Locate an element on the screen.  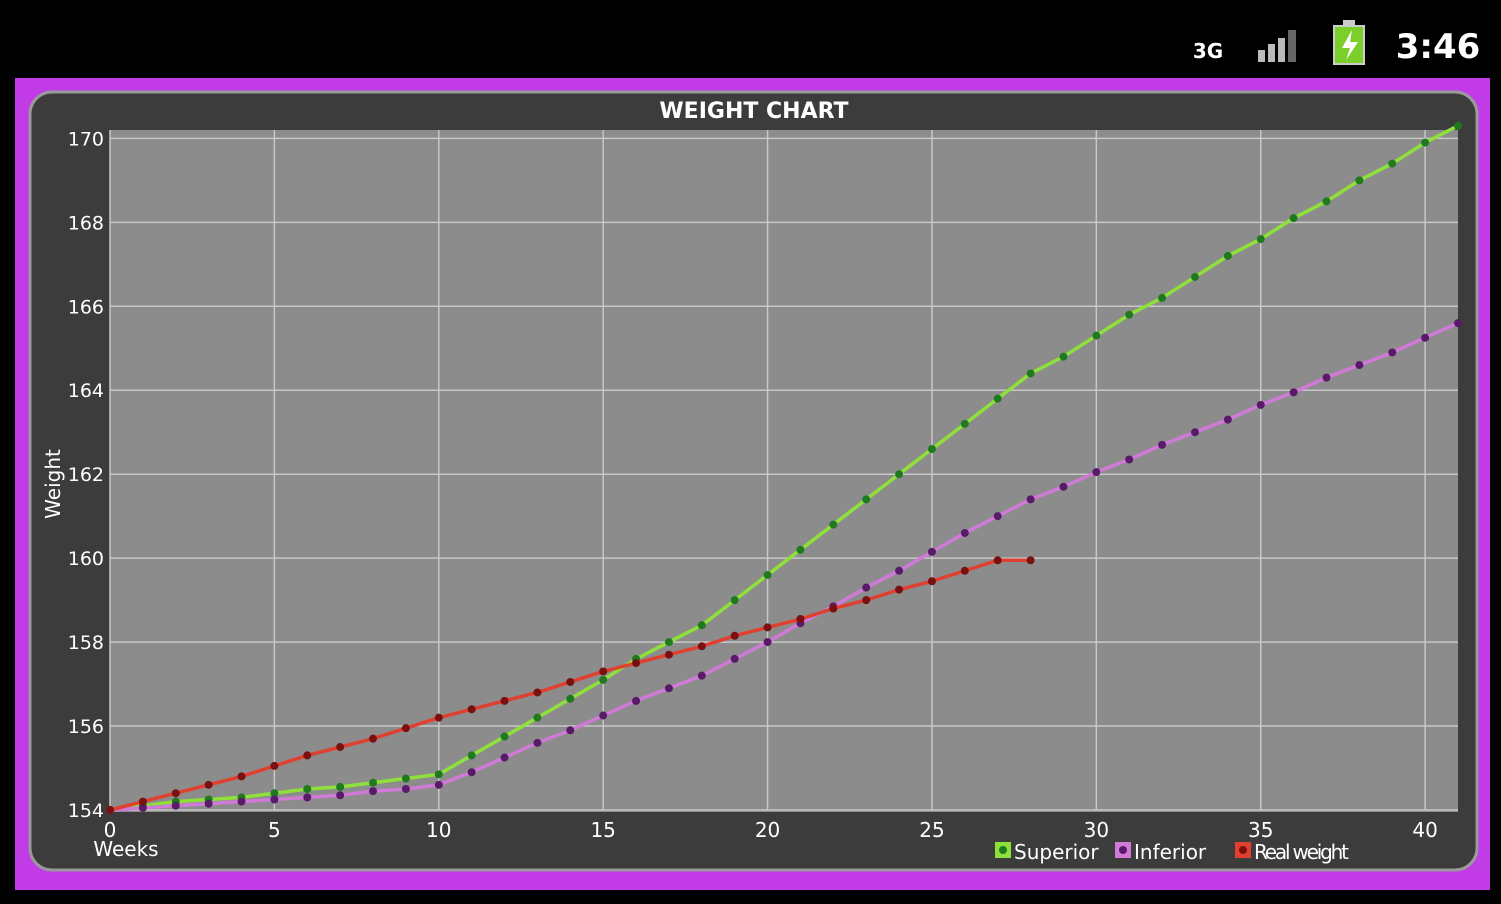
clock: 3:46 is located at coordinates (1438, 47).